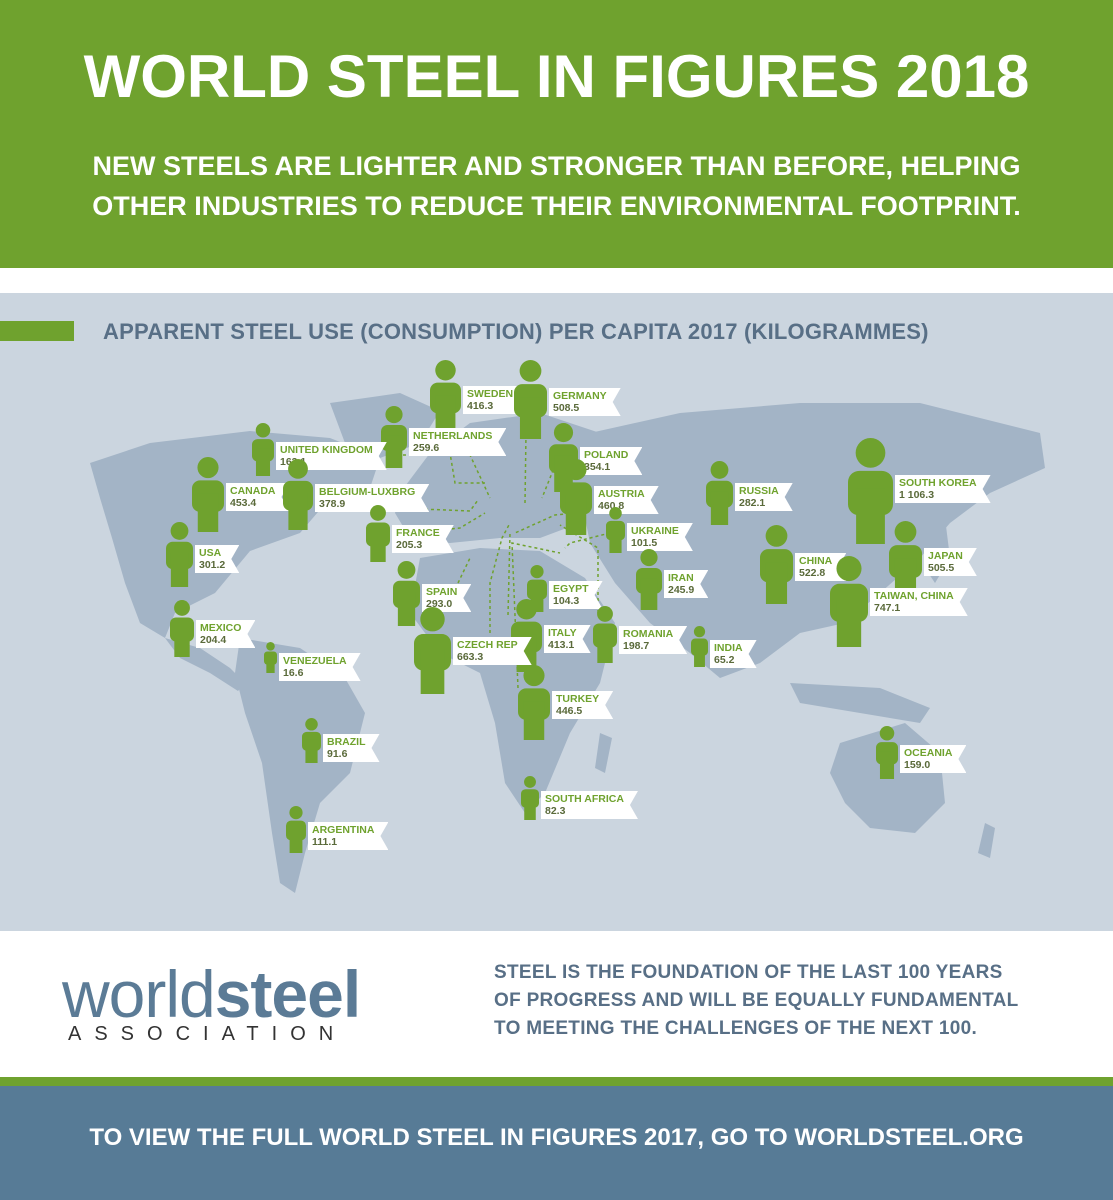  What do you see at coordinates (332, 504) in the screenshot?
I see `country-value: 378.9` at bounding box center [332, 504].